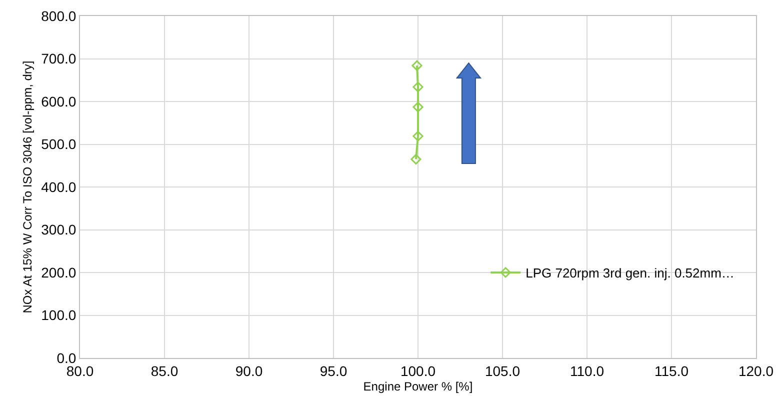 Image resolution: width=782 pixels, height=410 pixels. Describe the element at coordinates (58, 315) in the screenshot. I see `y-tick-label: 100.0` at that location.